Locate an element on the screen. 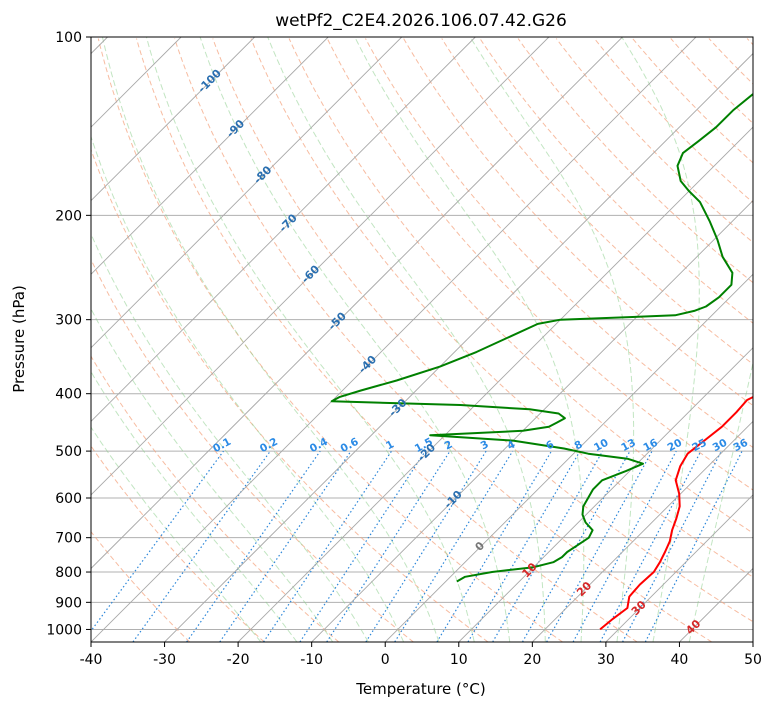 The height and width of the screenshot is (712, 775). isotherm-label: 10 is located at coordinates (529, 570).